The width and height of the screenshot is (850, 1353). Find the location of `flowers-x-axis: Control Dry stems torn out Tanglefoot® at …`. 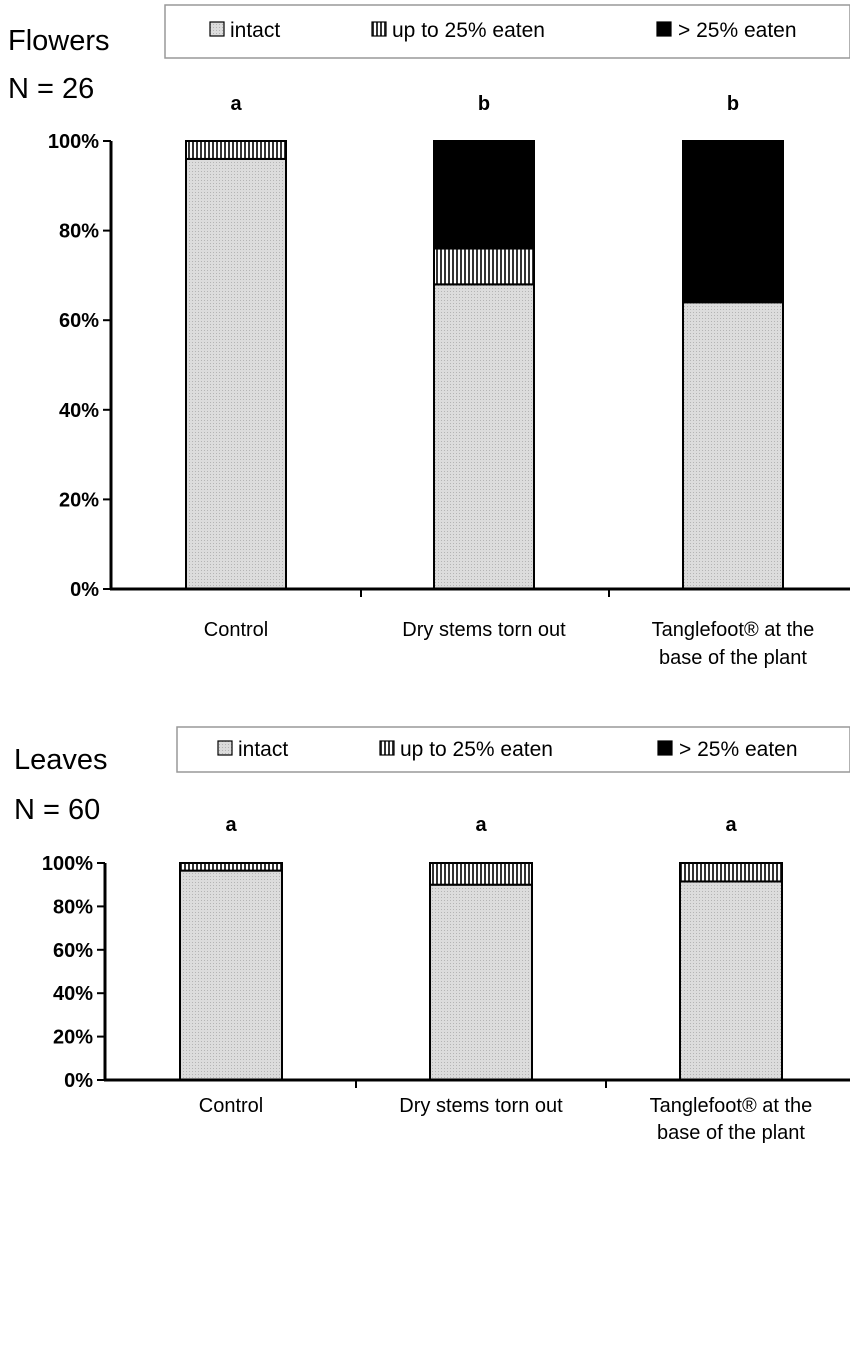

flowers-x-axis: Control Dry stems torn out Tanglefoot® at … is located at coordinates (480, 628).